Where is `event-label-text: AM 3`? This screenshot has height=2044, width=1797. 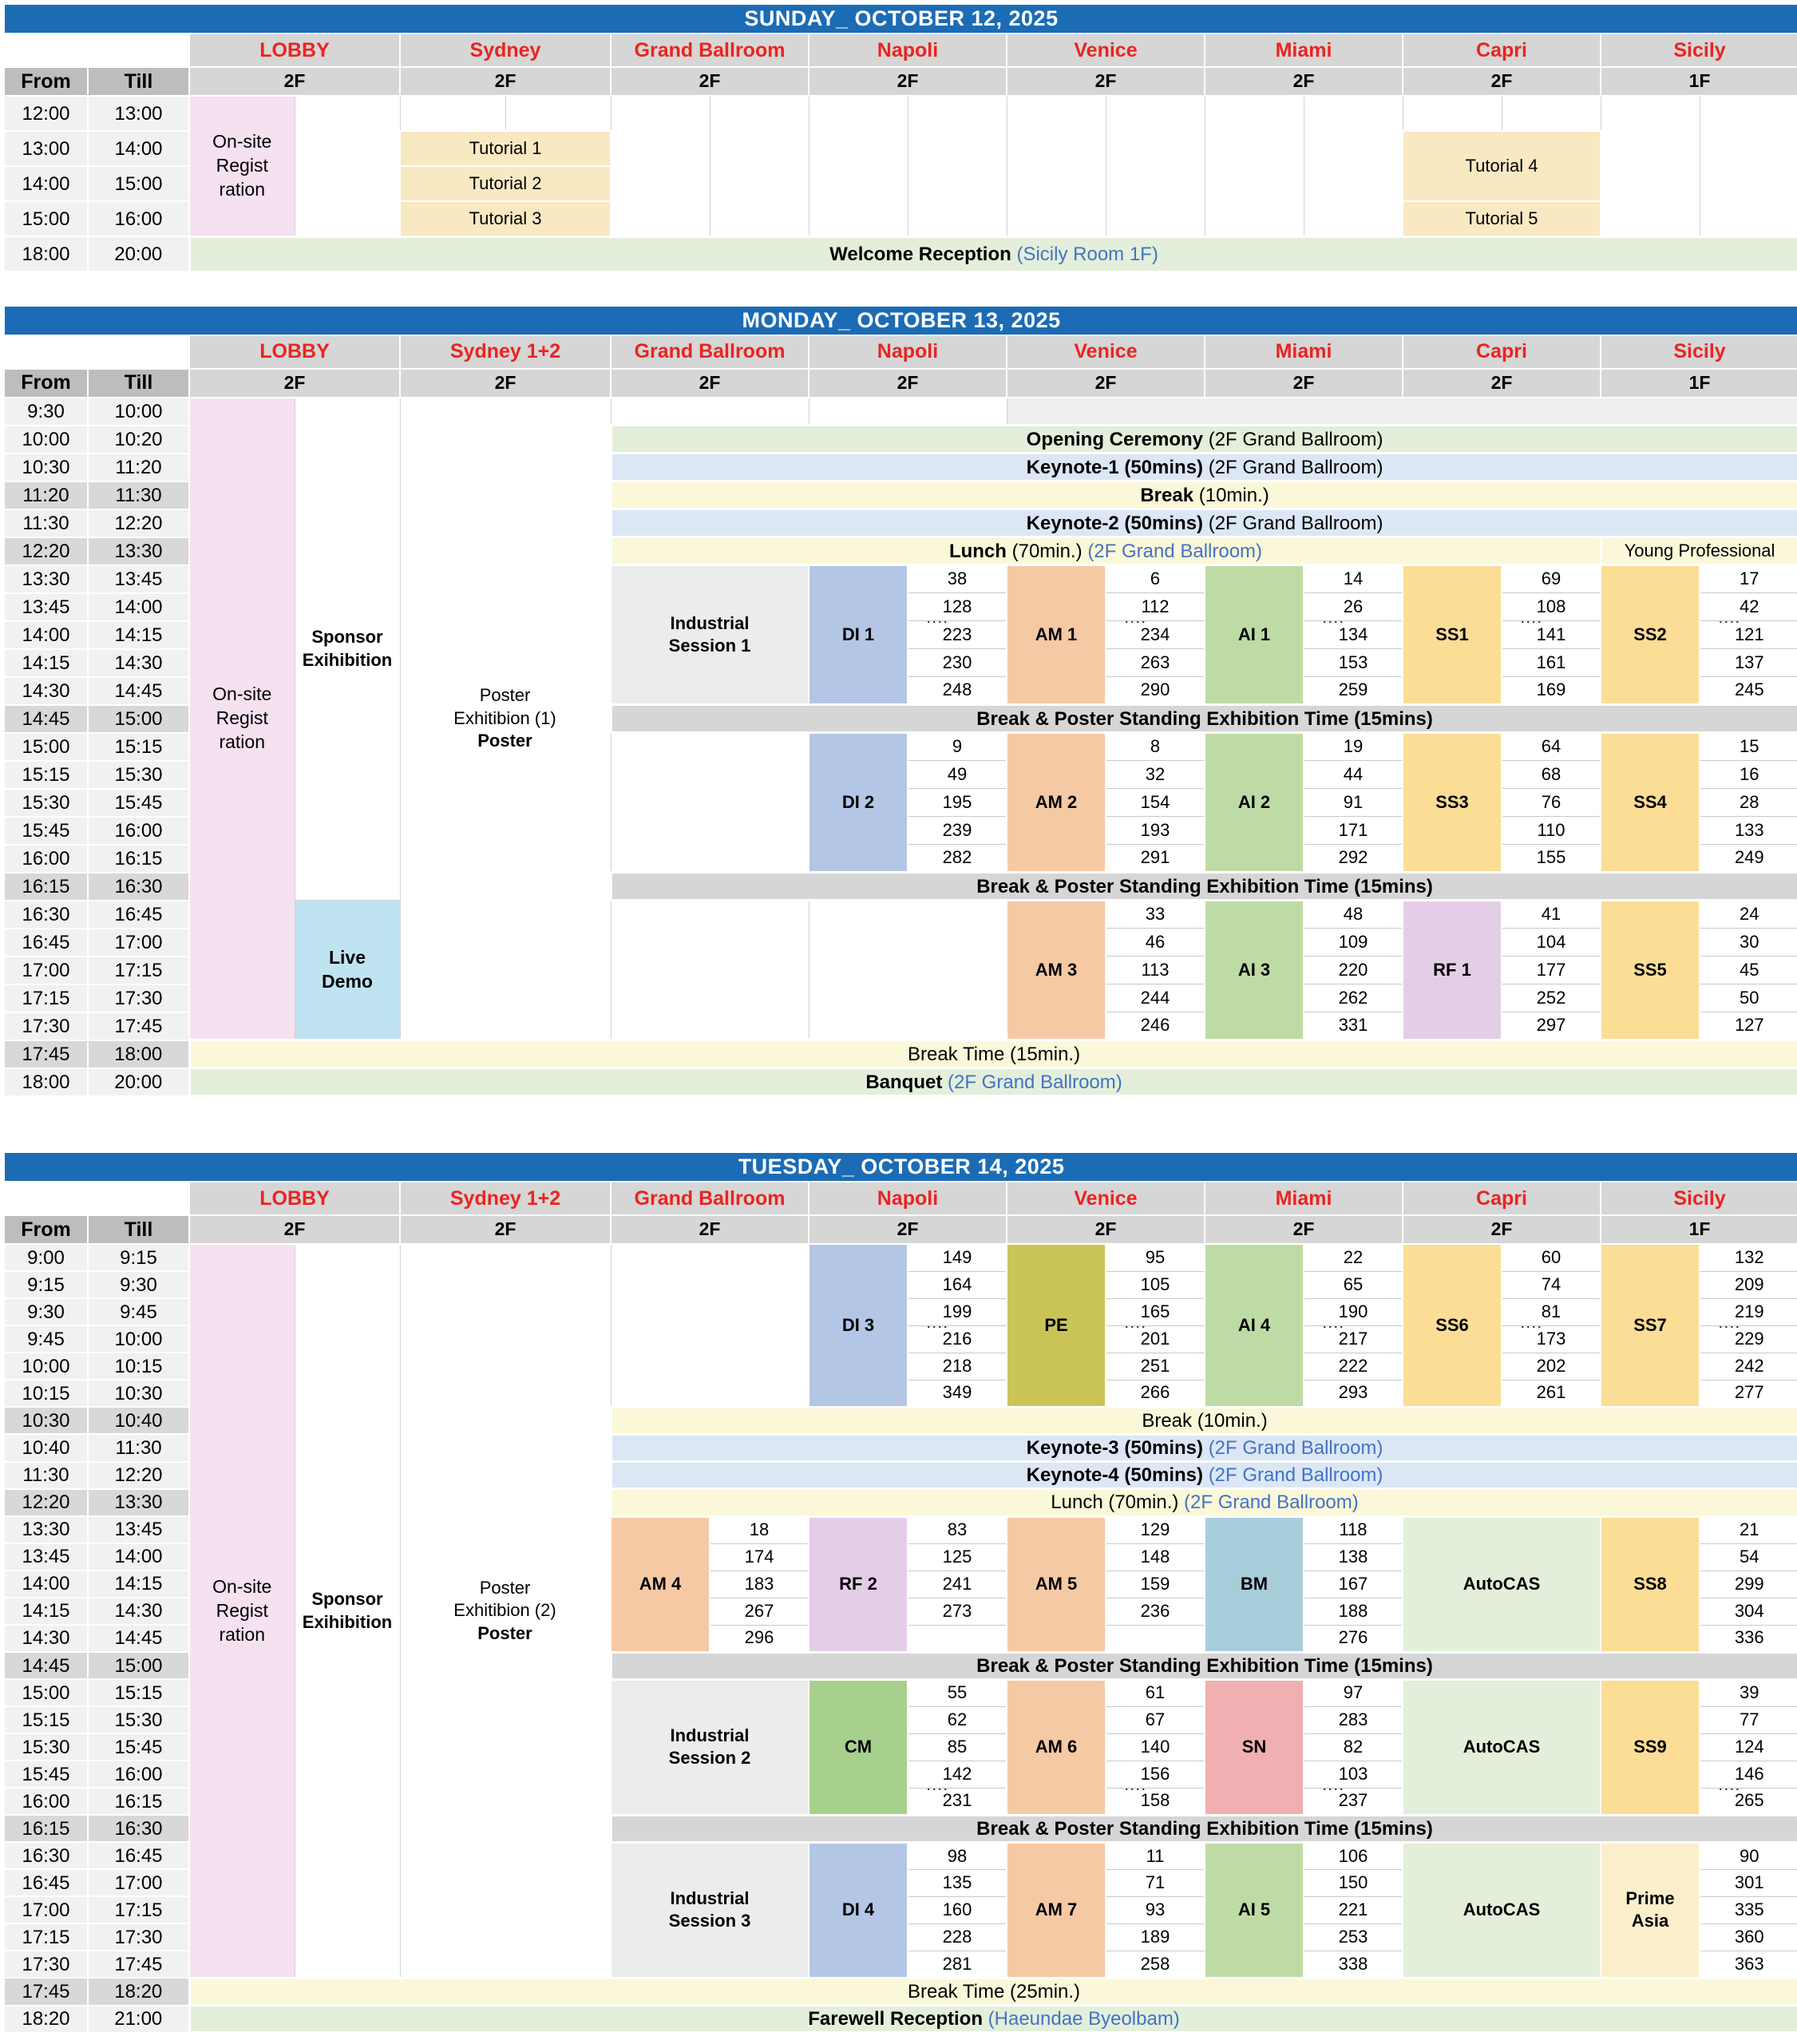 event-label-text: AM 3 is located at coordinates (1056, 969).